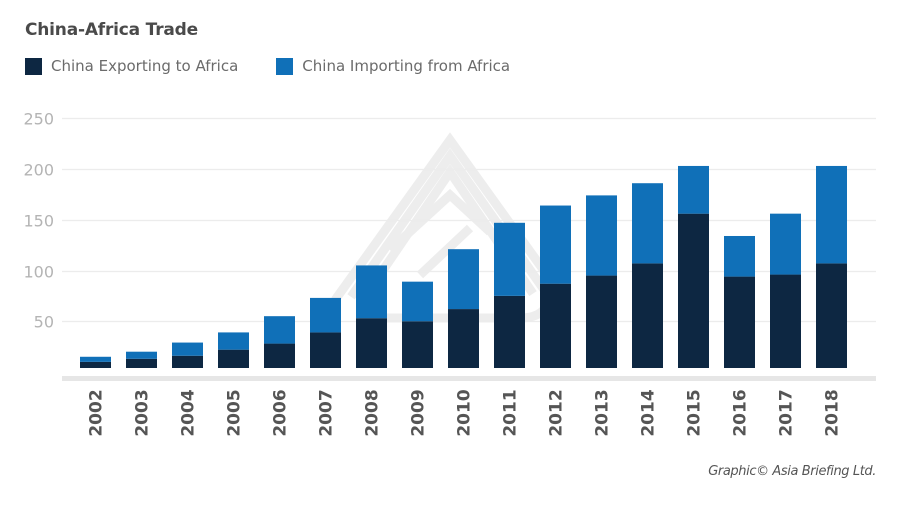 Image resolution: width=900 pixels, height=506 pixels. What do you see at coordinates (189, 412) in the screenshot?
I see `x-tick-label: 2004` at bounding box center [189, 412].